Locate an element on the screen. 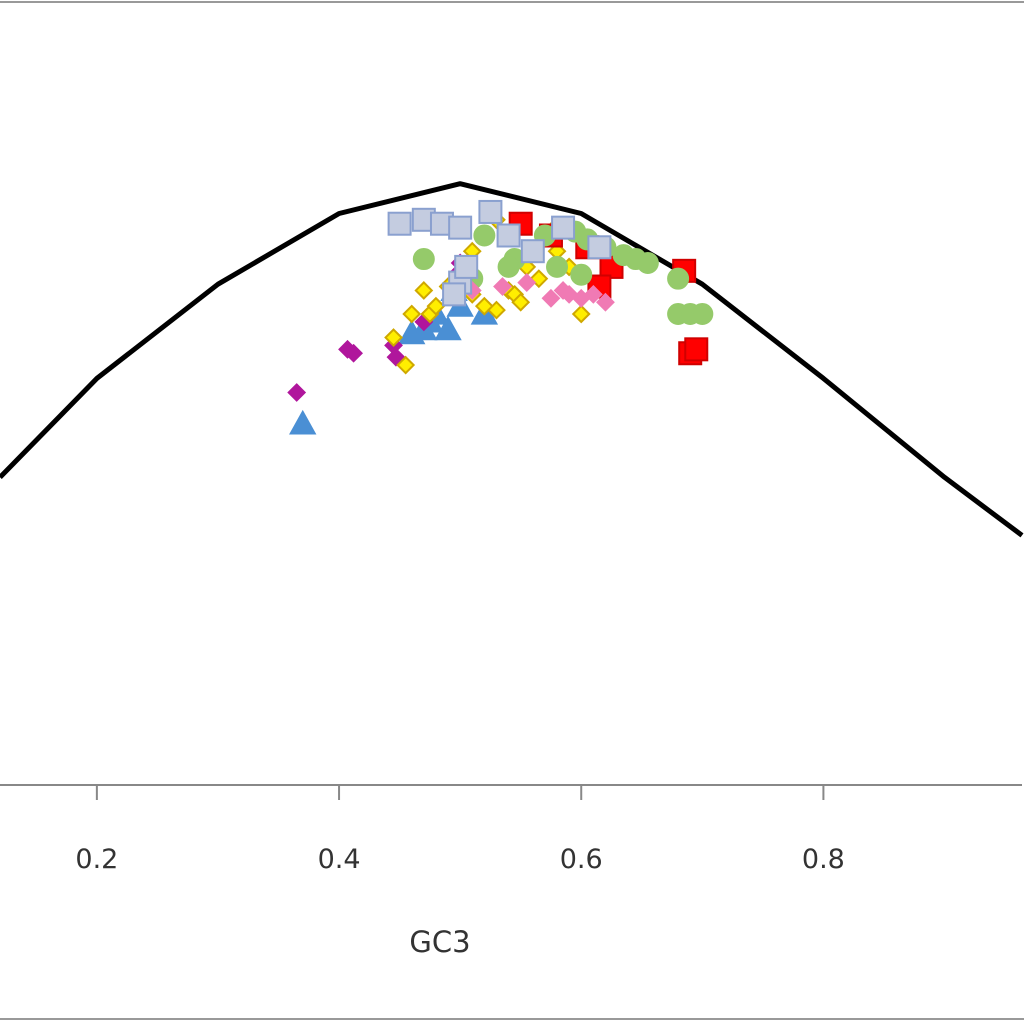 The height and width of the screenshot is (1024, 1024). x-tick-label-2: 0.6 is located at coordinates (581, 859).